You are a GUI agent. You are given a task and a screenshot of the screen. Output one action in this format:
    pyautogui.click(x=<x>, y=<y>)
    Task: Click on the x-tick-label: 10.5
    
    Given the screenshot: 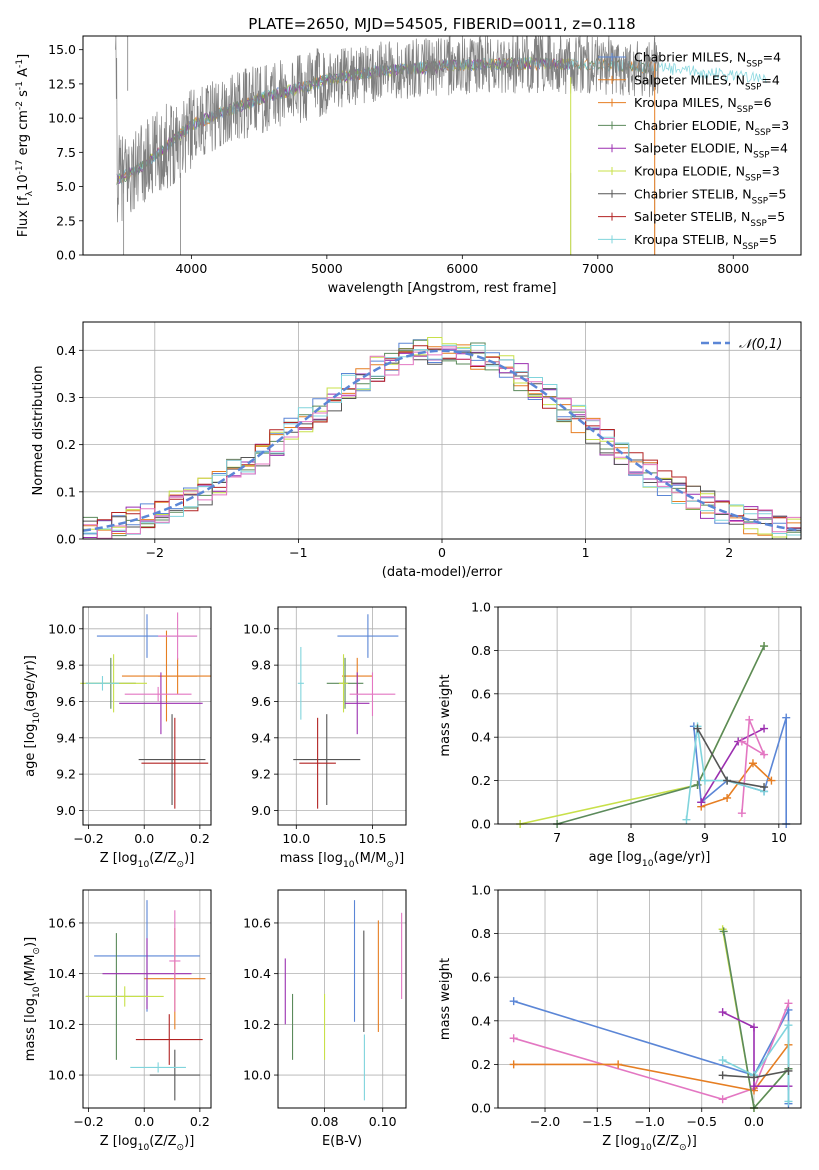 What is the action you would take?
    pyautogui.click(x=373, y=838)
    